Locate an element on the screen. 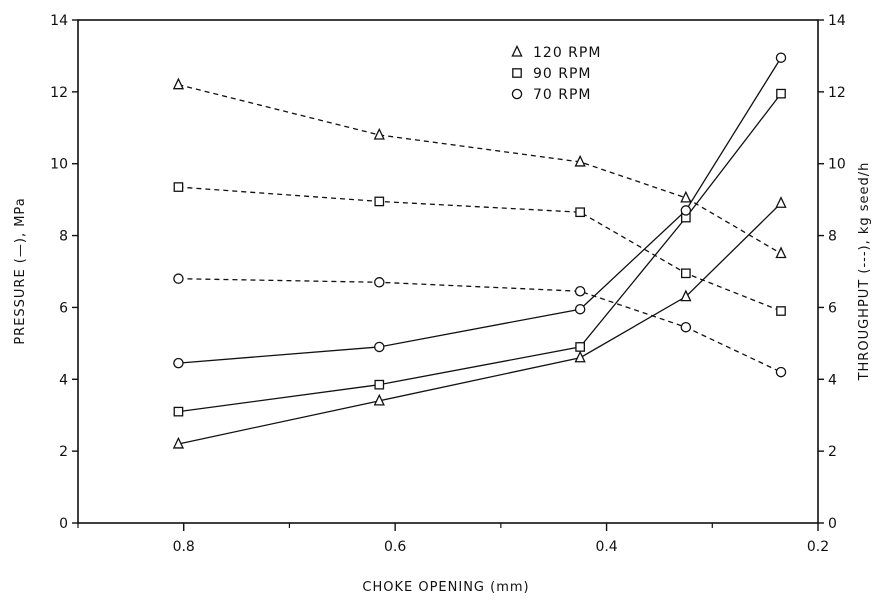 This screenshot has height=600, width=878. x-tick-label: 0.8 is located at coordinates (184, 547).